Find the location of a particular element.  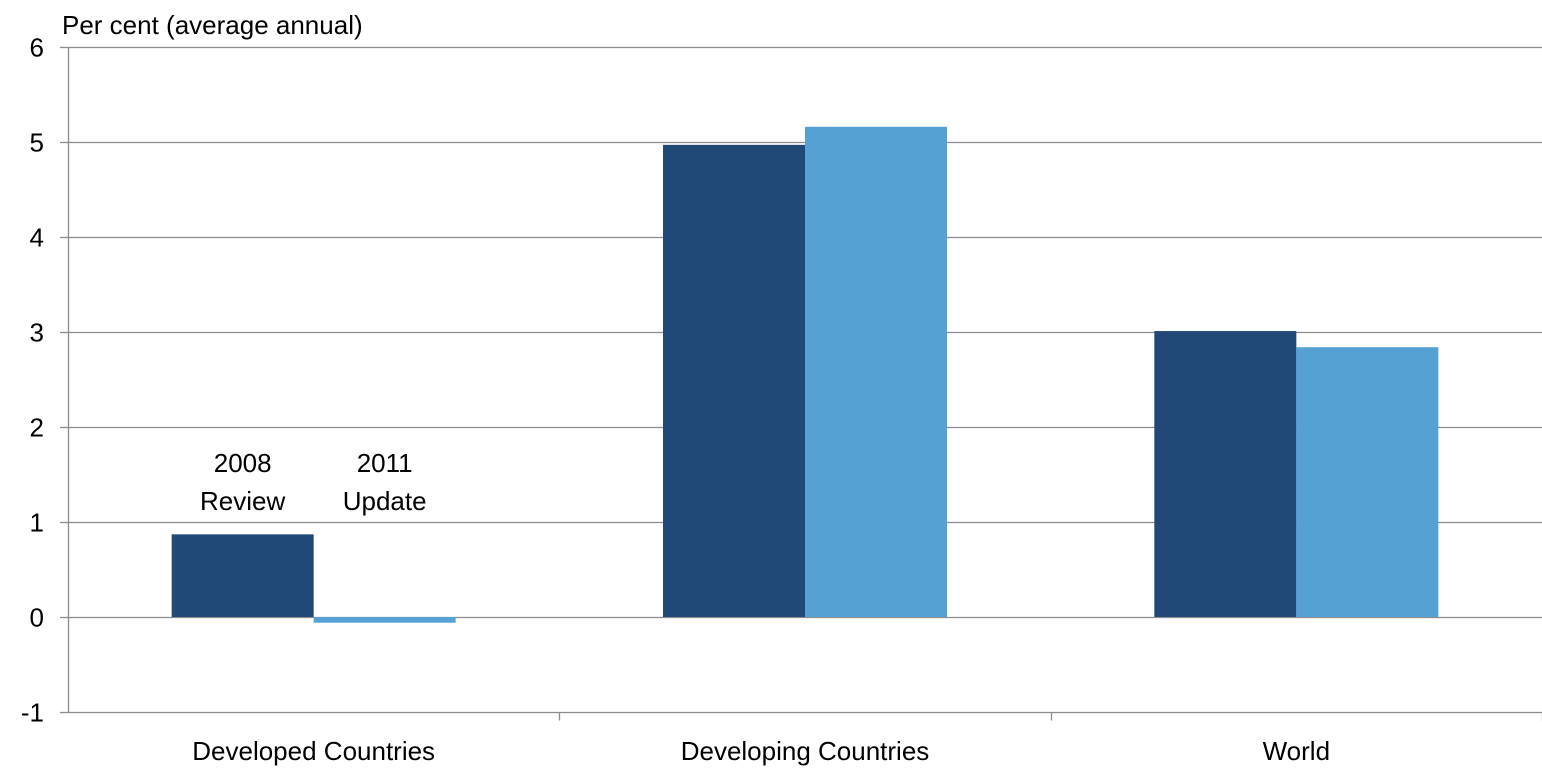

y-tick-label: 5 is located at coordinates (37, 143).